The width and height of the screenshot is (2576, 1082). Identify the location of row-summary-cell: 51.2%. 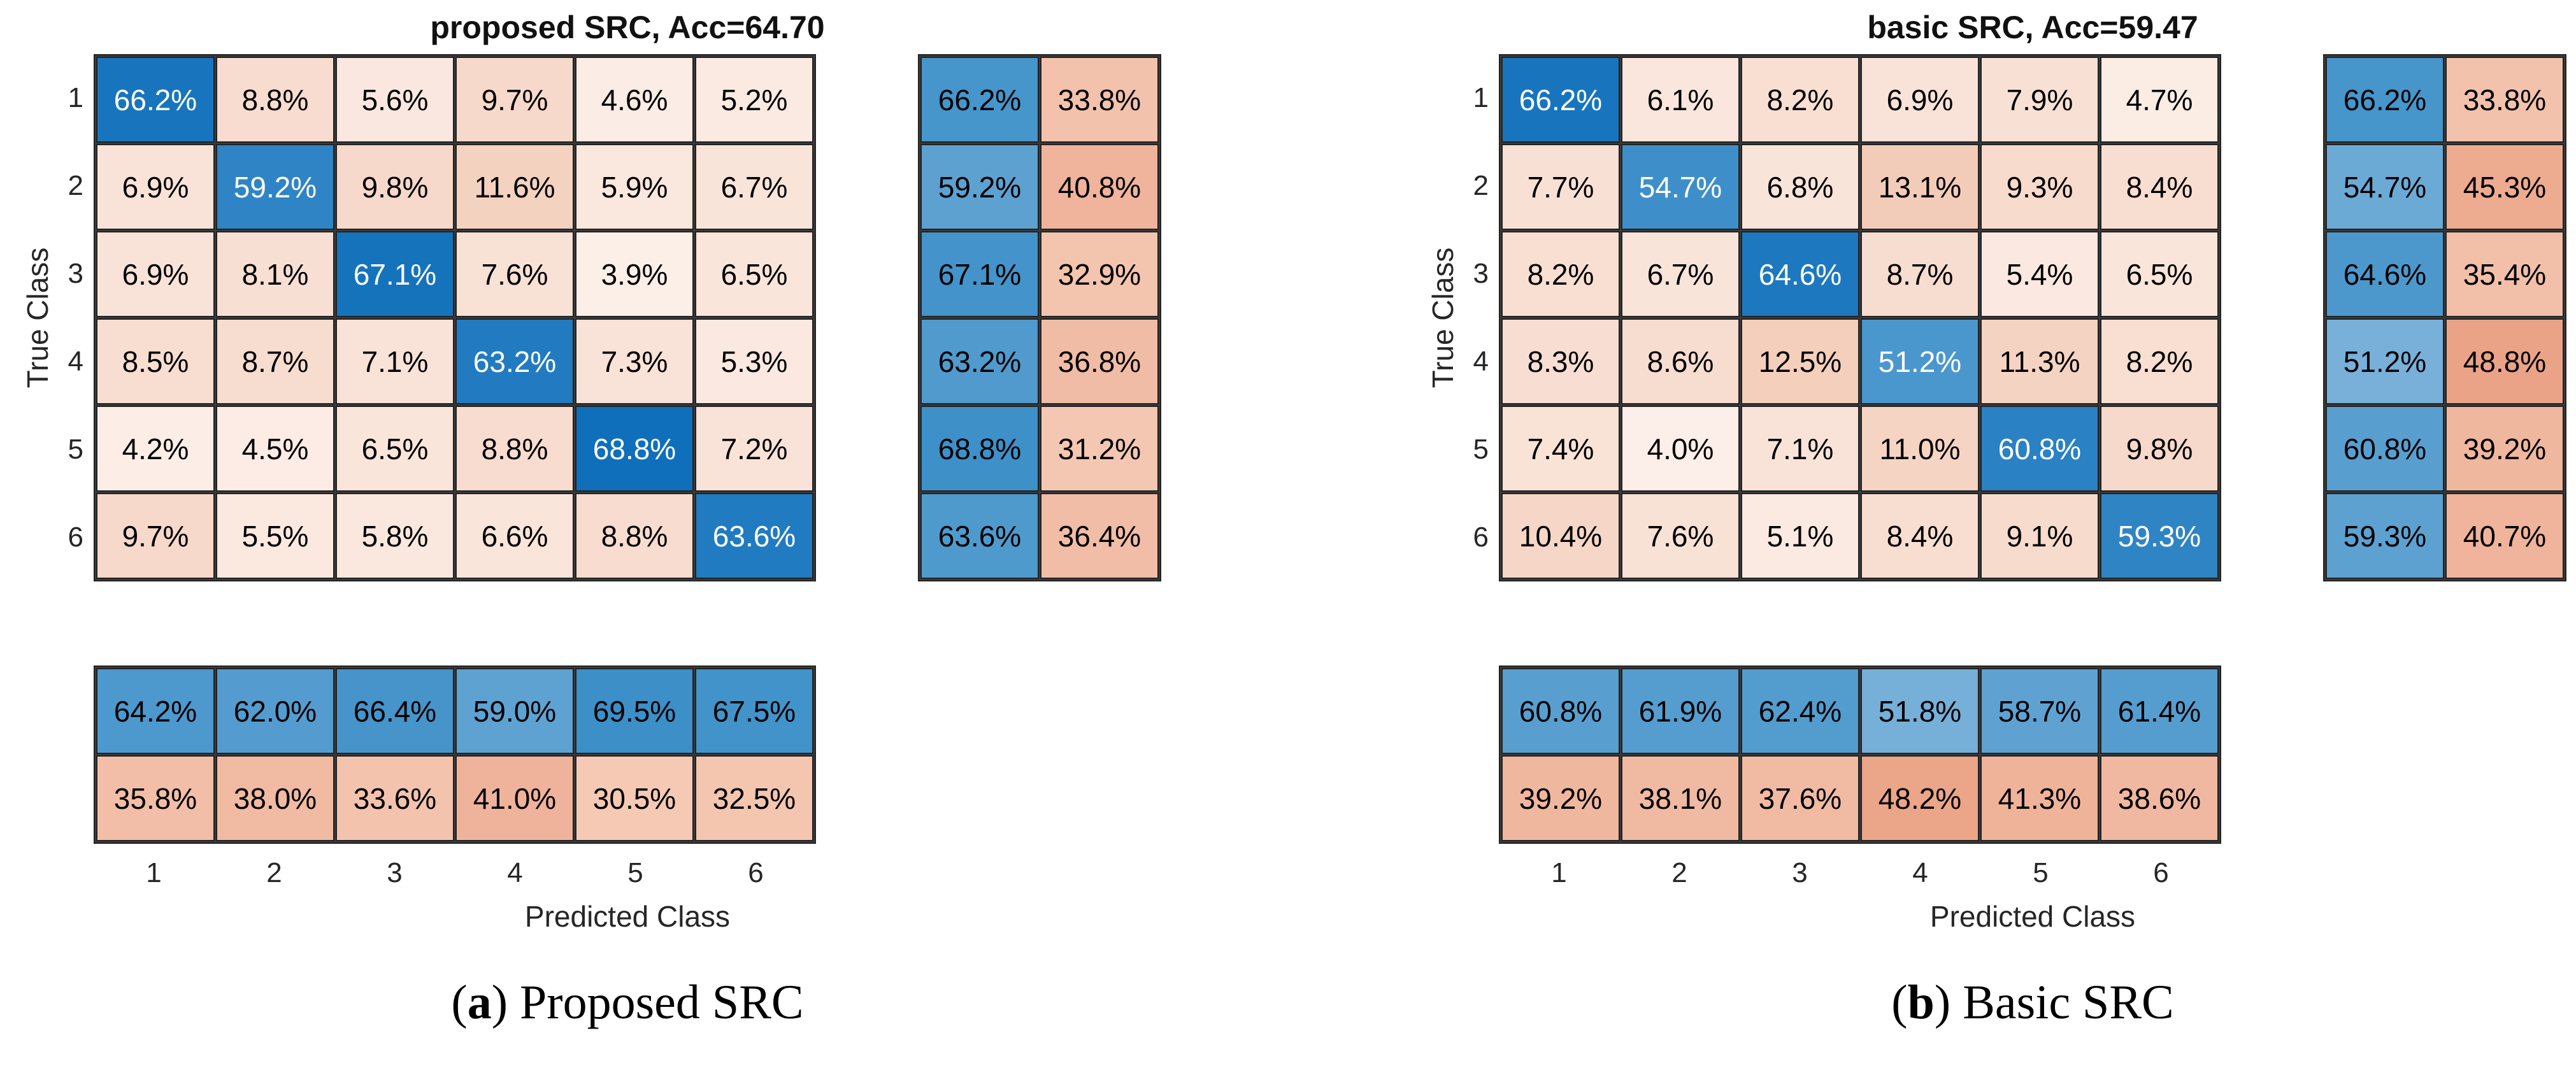
(2385, 361).